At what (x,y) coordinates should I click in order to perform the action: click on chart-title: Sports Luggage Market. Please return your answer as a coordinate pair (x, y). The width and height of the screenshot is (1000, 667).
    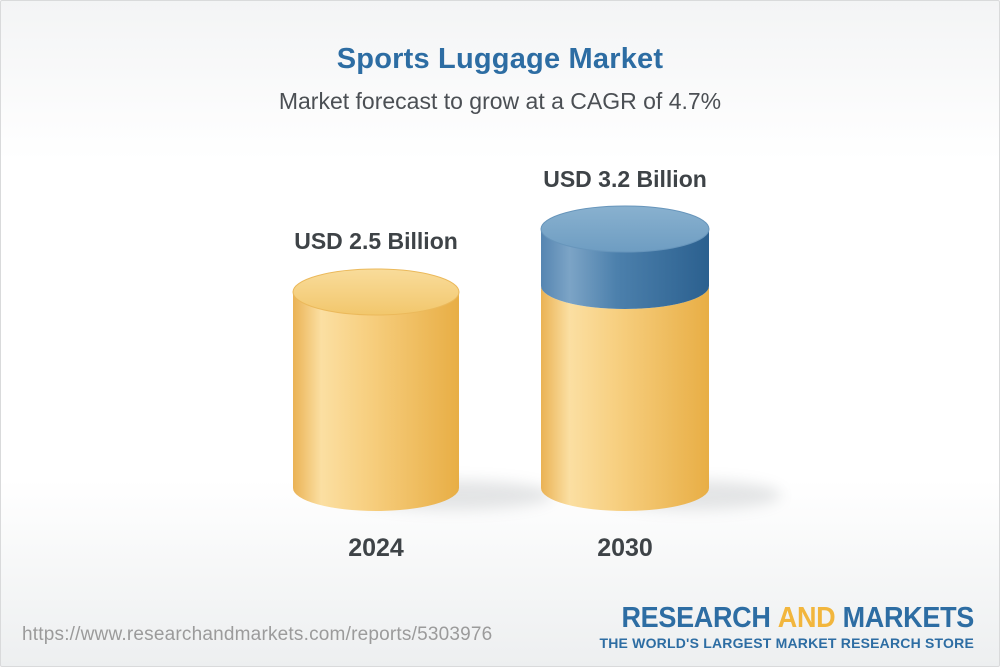
    Looking at the image, I should click on (500, 59).